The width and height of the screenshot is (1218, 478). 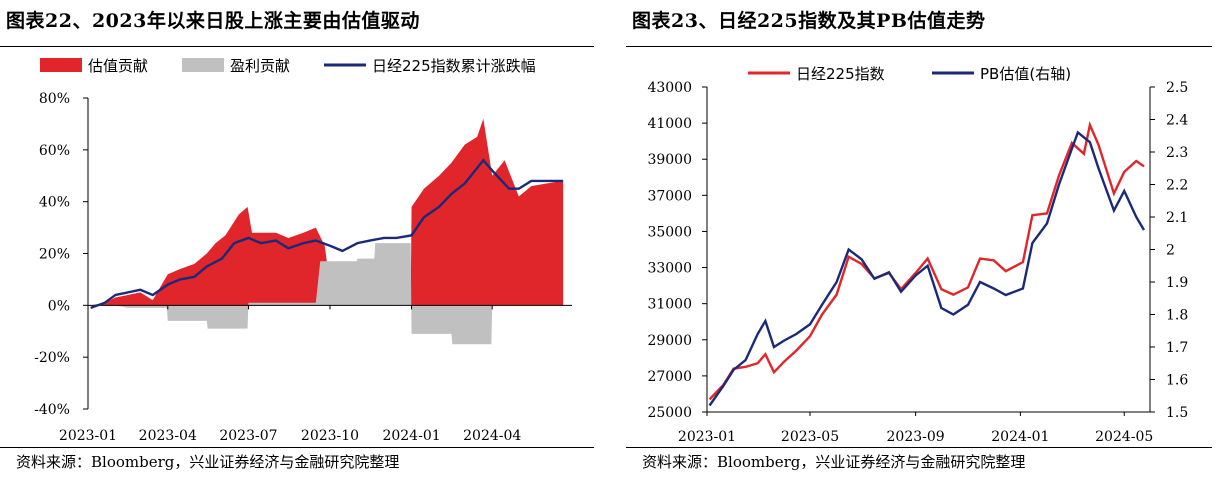 I want to click on y-tick-label: 80%, so click(x=54, y=99).